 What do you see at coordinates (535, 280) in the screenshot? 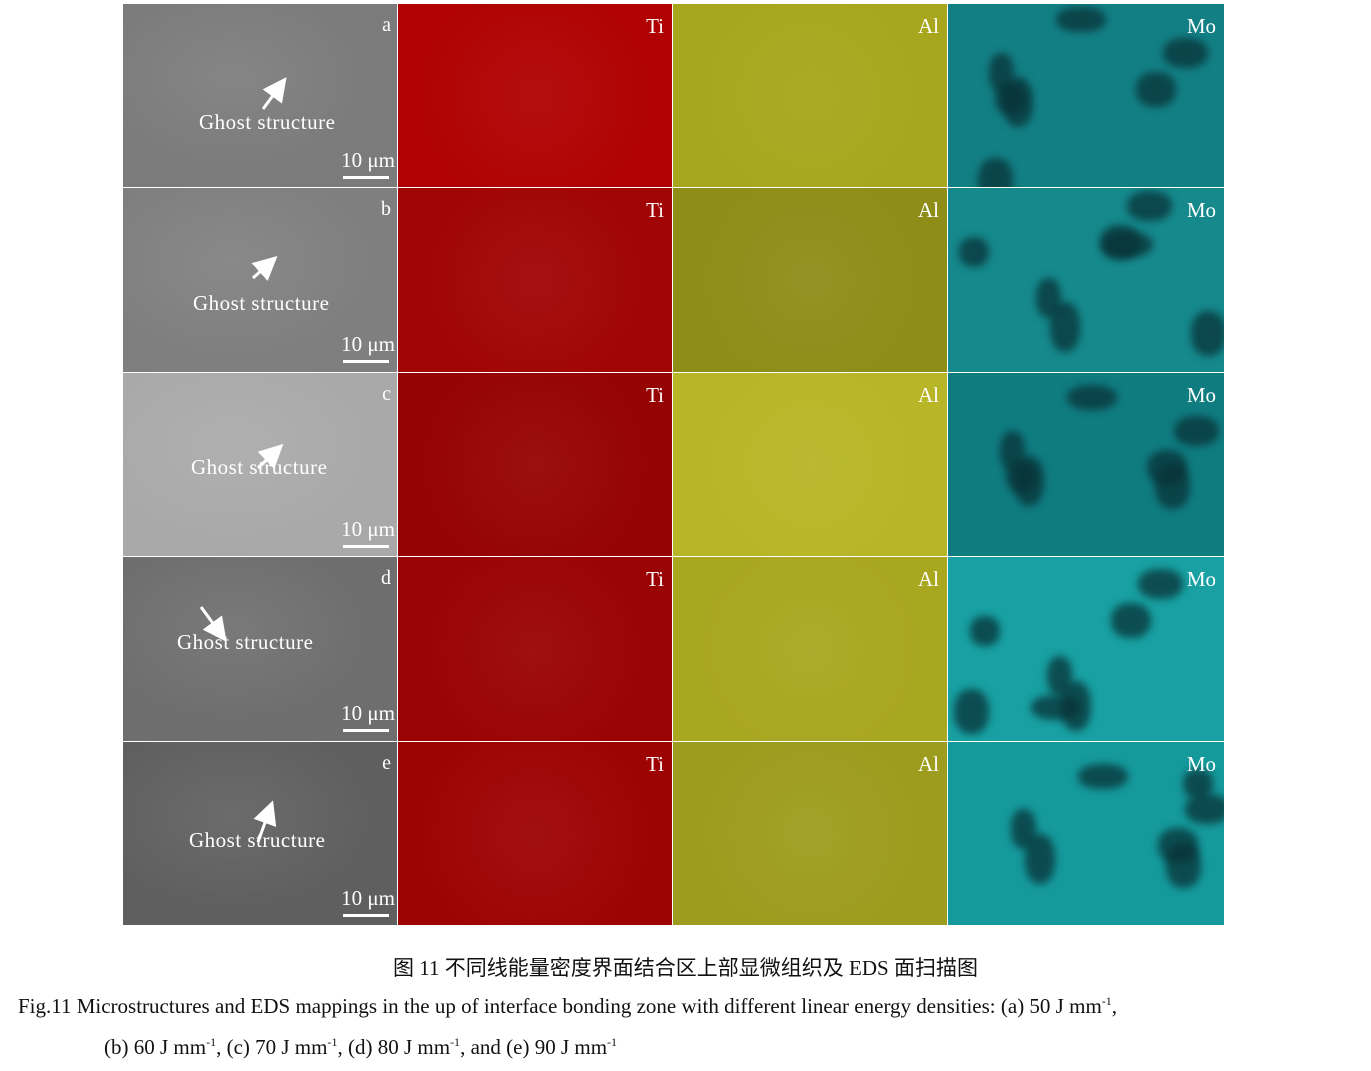
I see `ti-map-b: Ti` at bounding box center [535, 280].